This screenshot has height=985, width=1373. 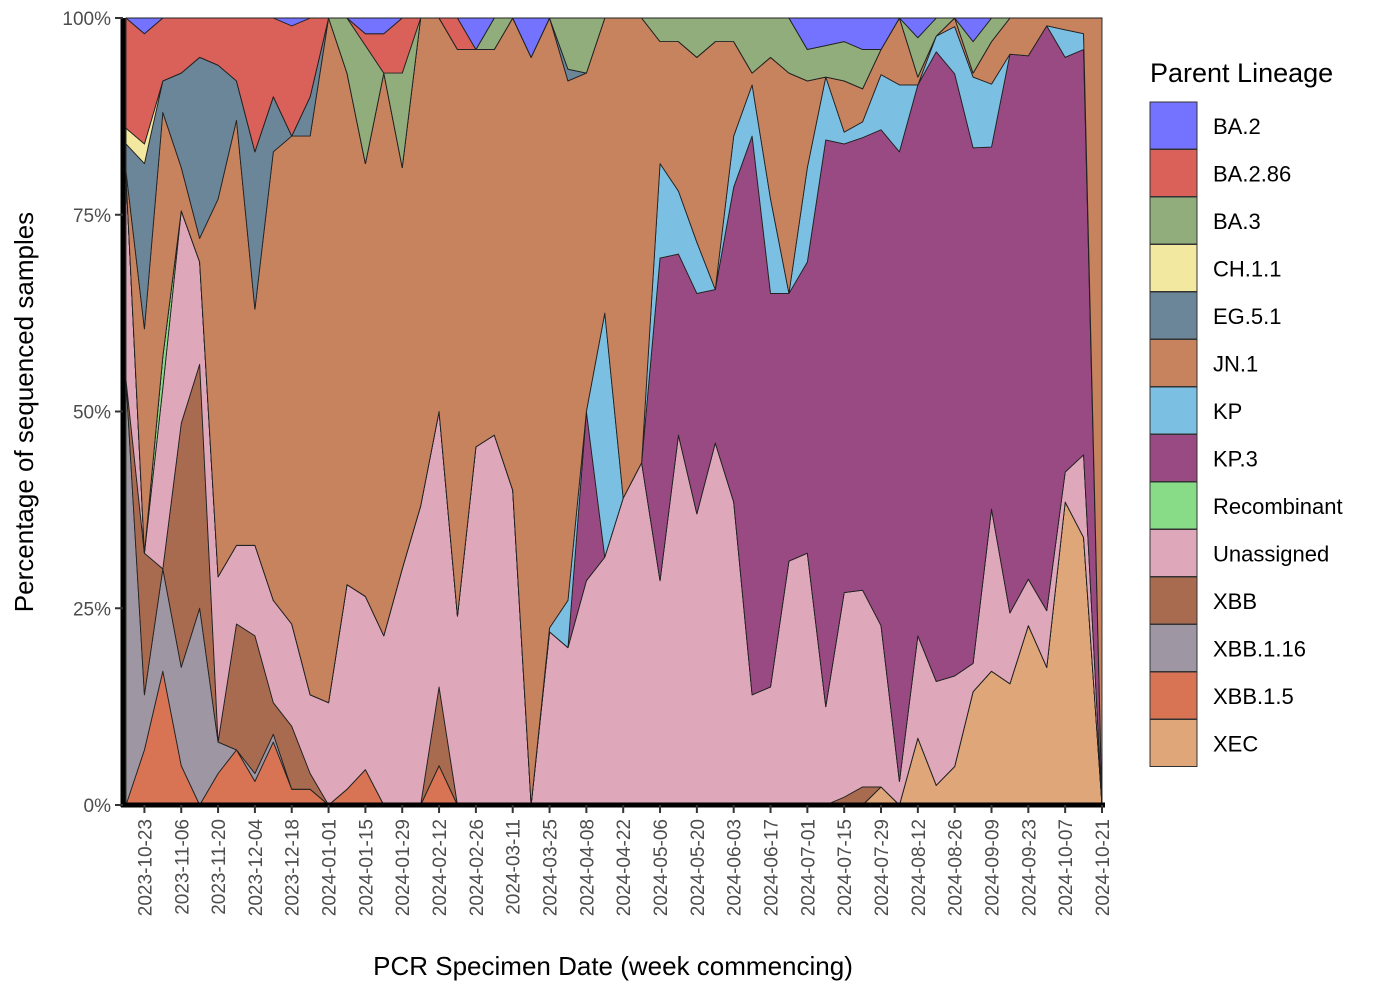 What do you see at coordinates (661, 867) in the screenshot?
I see `x-tick-label: 2024-05-06` at bounding box center [661, 867].